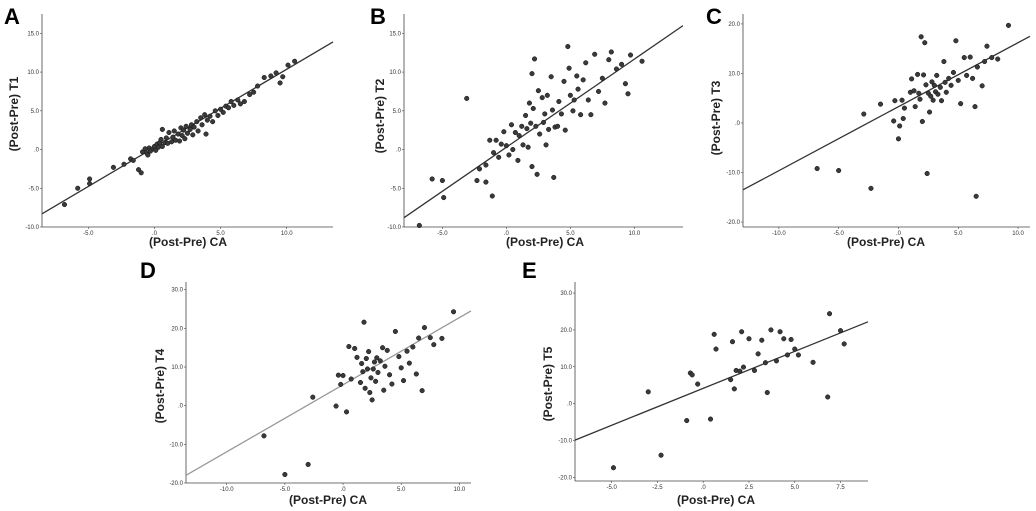  Describe the element at coordinates (37, 151) in the screenshot. I see `y-tick-label-a: .0` at that location.